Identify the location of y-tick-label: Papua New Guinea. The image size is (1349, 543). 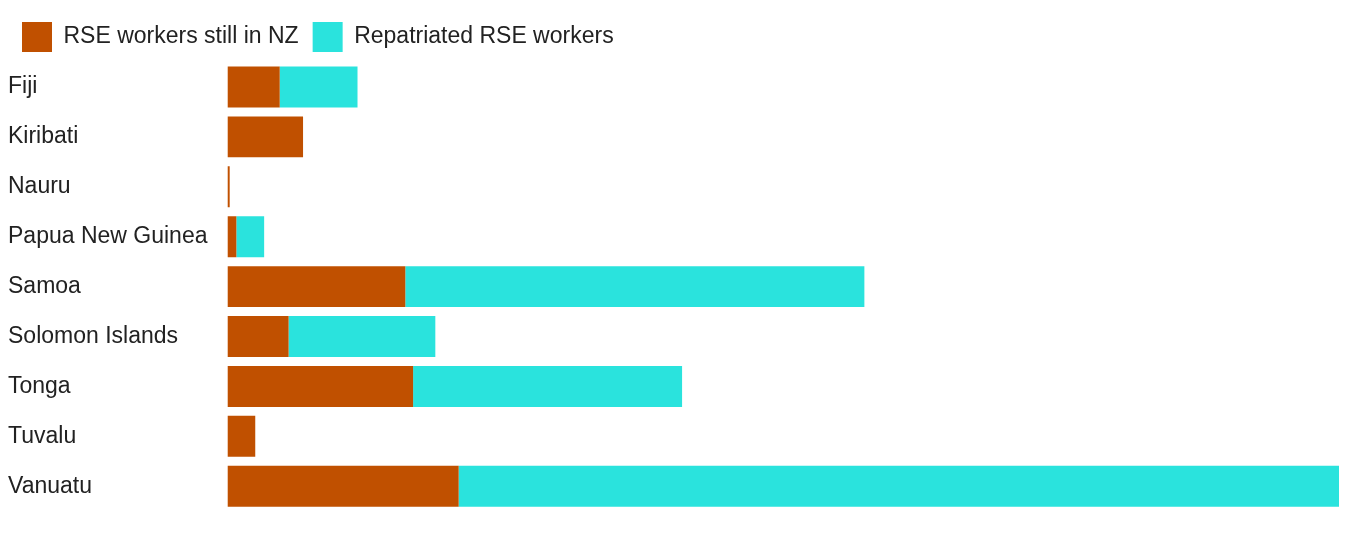
(108, 235).